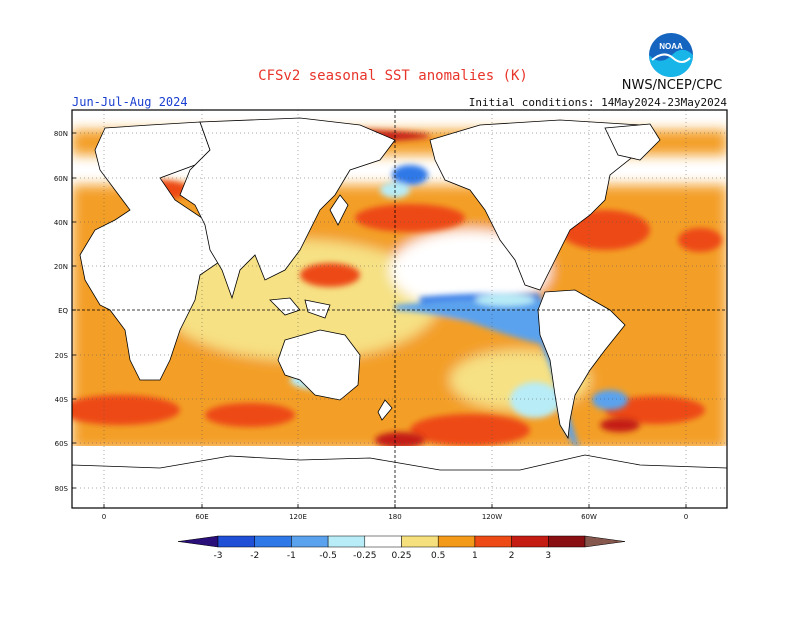  I want to click on lat-label-eq: EQ, so click(63, 311).